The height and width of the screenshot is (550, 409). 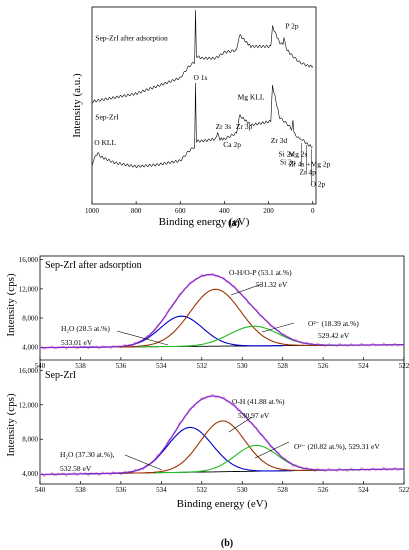 I want to click on panel-a-peak-label: Zr 3d, so click(x=279, y=140).